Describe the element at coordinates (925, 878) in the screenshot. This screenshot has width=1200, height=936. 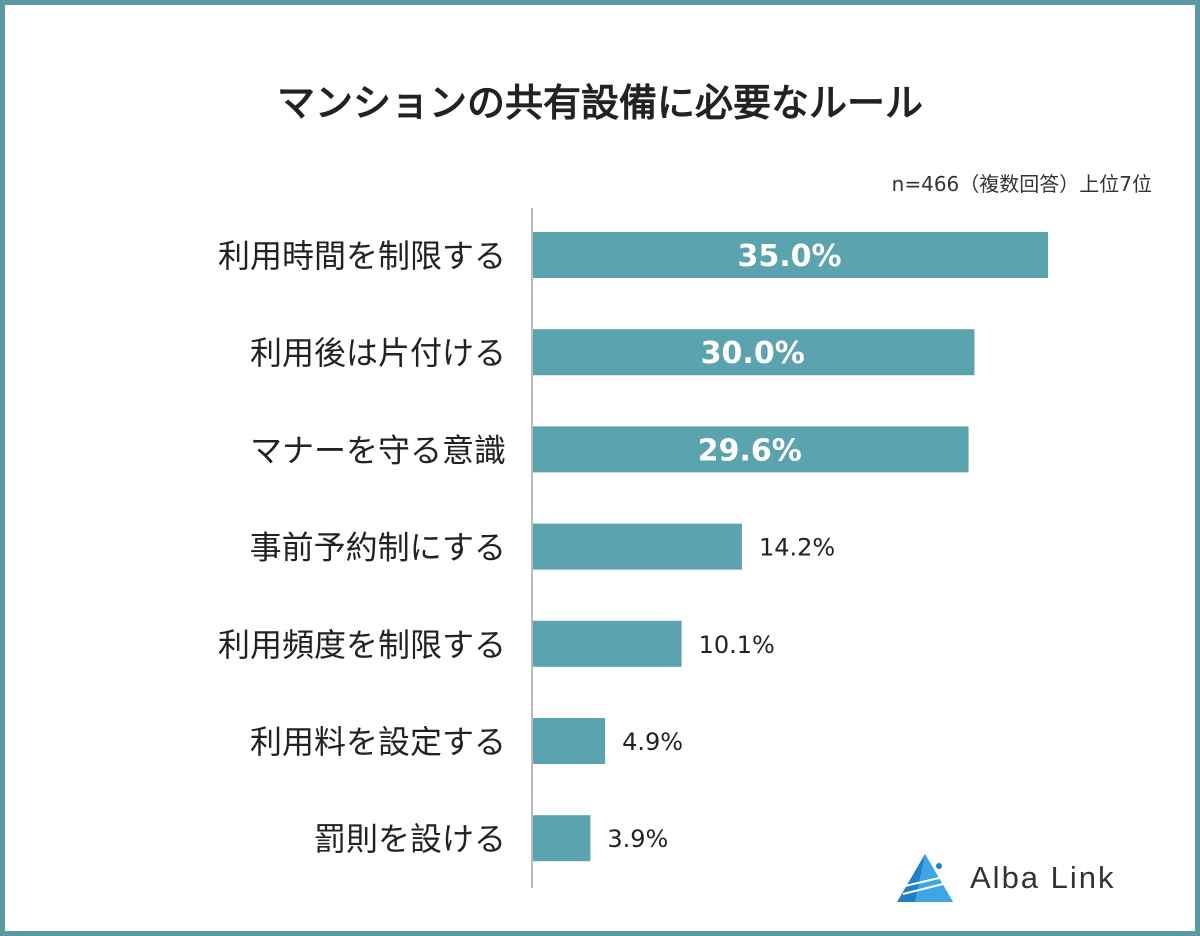
I see `logo-triangle-icon` at that location.